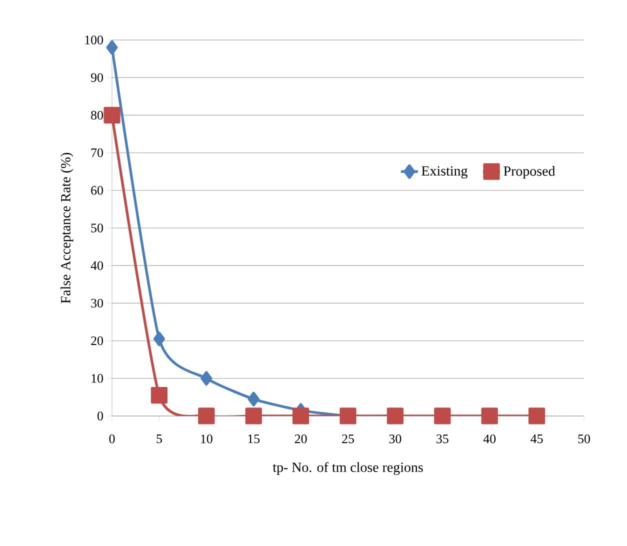 The image size is (627, 546). What do you see at coordinates (97, 341) in the screenshot?
I see `y-tick-label: 20` at bounding box center [97, 341].